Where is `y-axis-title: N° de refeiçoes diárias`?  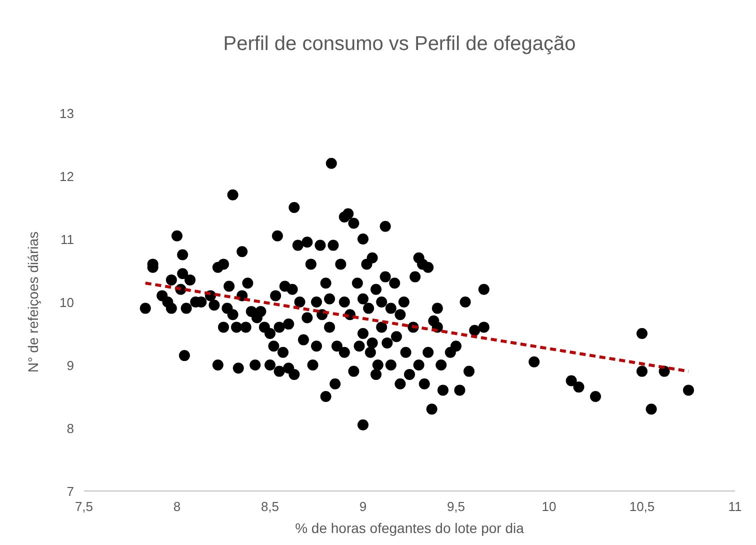 y-axis-title: N° de refeiçoes diárias is located at coordinates (33, 302).